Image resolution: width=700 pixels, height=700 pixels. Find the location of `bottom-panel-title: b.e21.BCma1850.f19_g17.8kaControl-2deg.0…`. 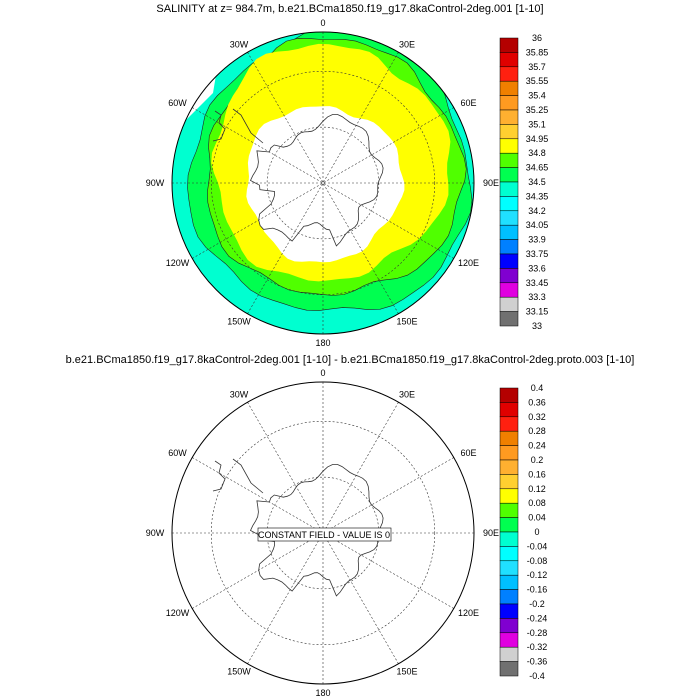

bottom-panel-title: b.e21.BCma1850.f19_g17.8kaControl-2deg.0… is located at coordinates (350, 360).